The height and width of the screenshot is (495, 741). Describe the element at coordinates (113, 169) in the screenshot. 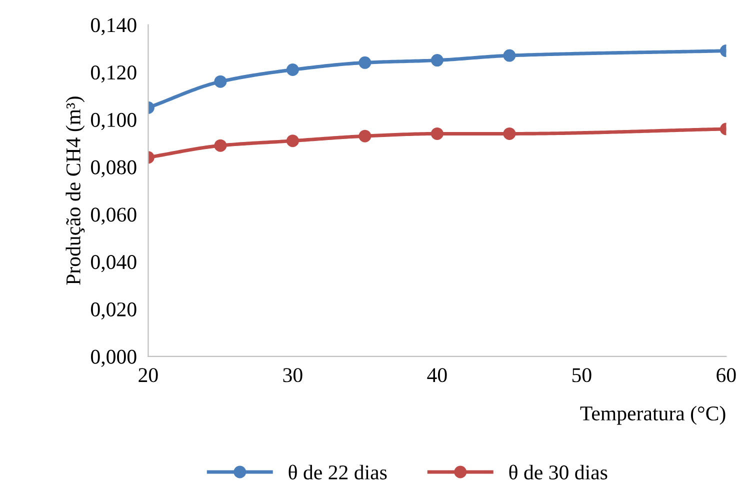

I see `y-tick-label: 0,080` at that location.